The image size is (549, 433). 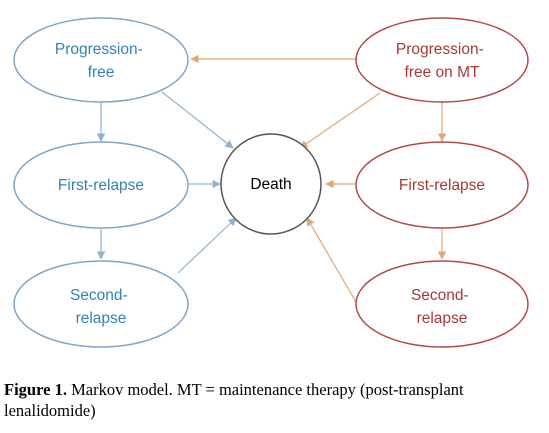 I want to click on node-progression-free: Progression- free, so click(x=101, y=60).